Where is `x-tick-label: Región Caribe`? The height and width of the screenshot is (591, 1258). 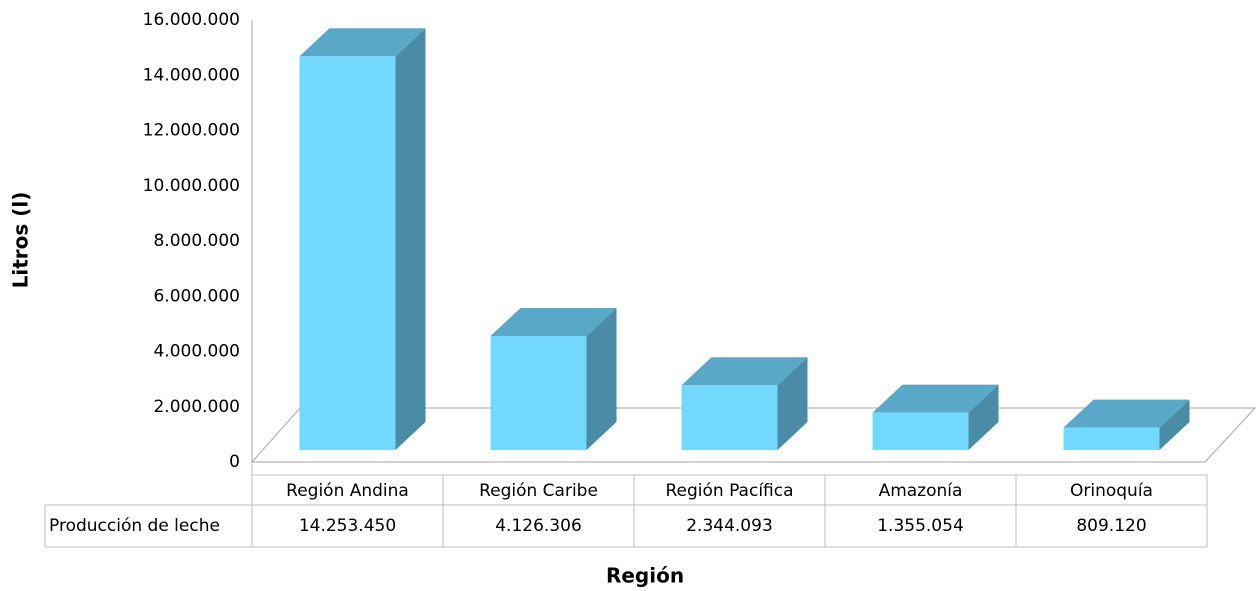
x-tick-label: Región Caribe is located at coordinates (538, 491).